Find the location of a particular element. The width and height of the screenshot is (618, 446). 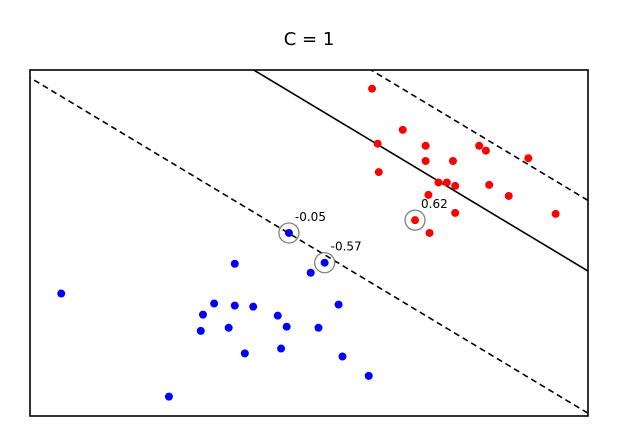

upper-margin-line is located at coordinates (478, 136).